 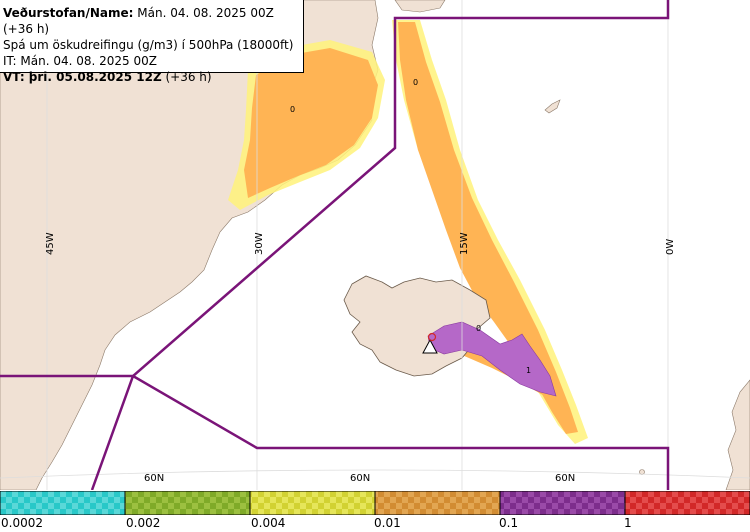 I want to click on contour-label-core: 1, so click(x=528, y=370).